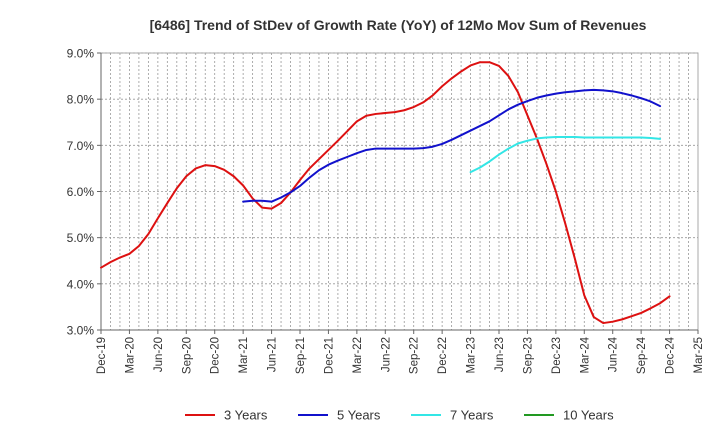 The height and width of the screenshot is (445, 720). Describe the element at coordinates (81, 192) in the screenshot. I see `y-tick-label: 6.0%` at that location.